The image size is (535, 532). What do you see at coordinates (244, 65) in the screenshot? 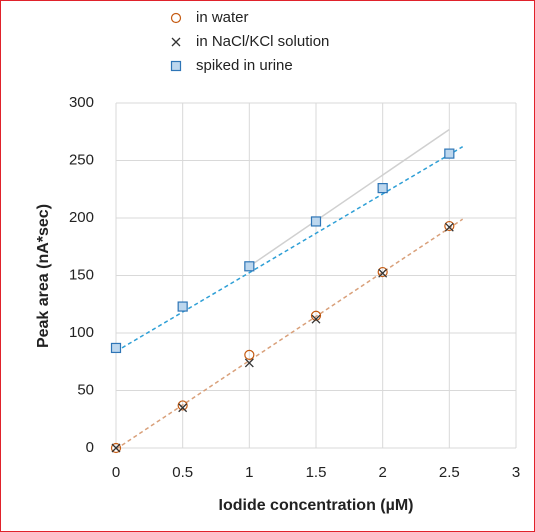
I see `legend-label: spiked in urine` at bounding box center [244, 65].